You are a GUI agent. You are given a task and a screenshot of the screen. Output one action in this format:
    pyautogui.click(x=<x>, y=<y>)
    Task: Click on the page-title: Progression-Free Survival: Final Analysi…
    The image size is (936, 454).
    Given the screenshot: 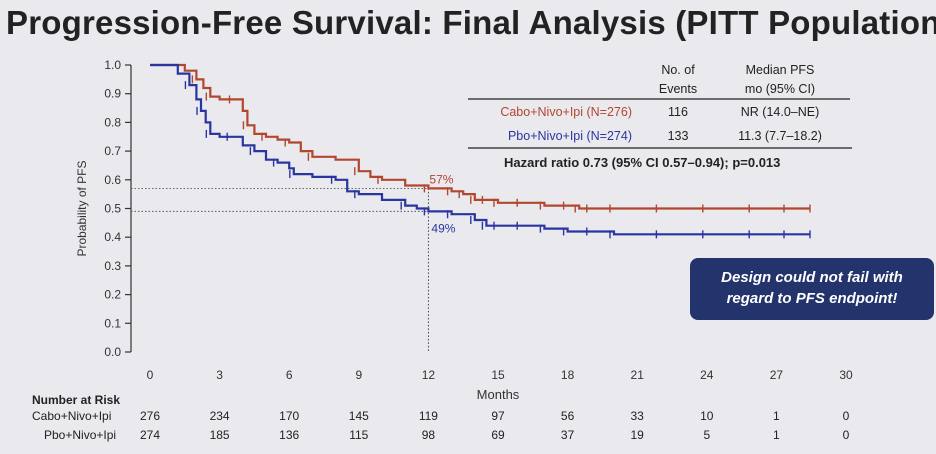 What is the action you would take?
    pyautogui.click(x=471, y=22)
    